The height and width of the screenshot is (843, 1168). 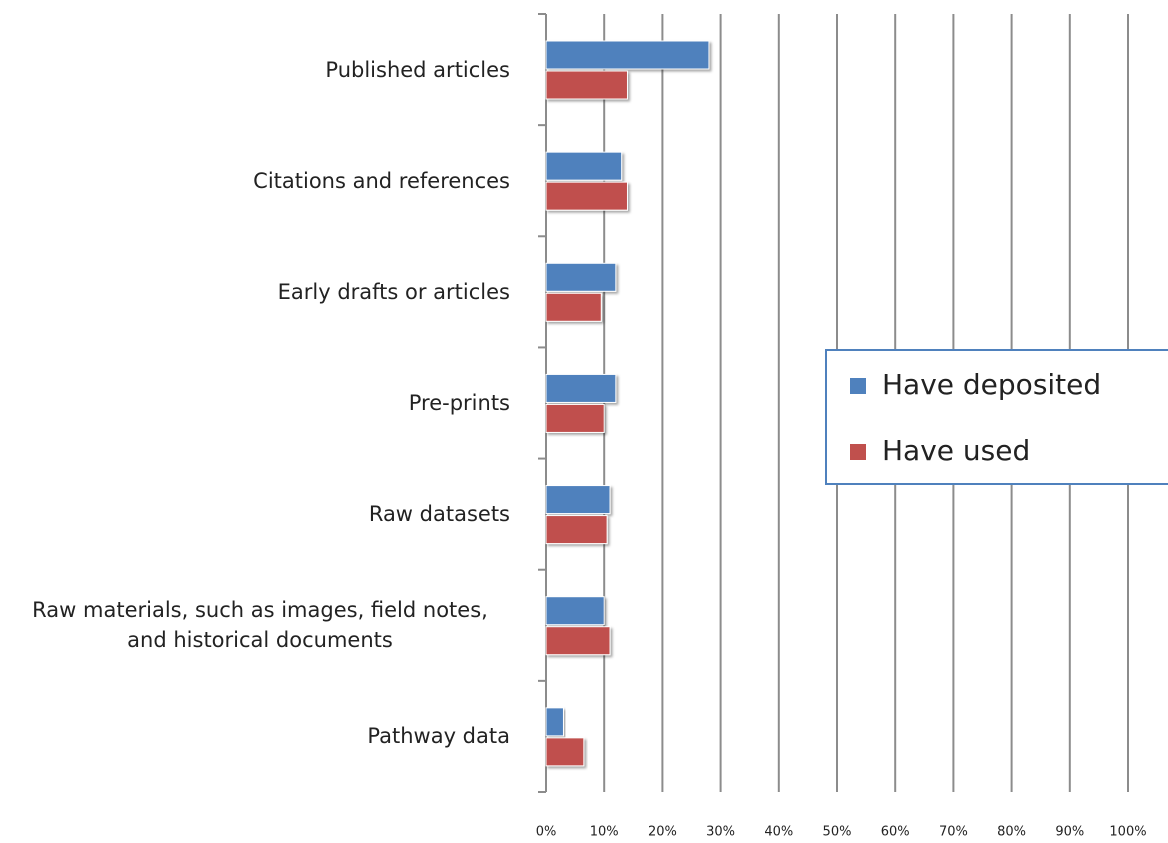 What do you see at coordinates (255, 514) in the screenshot?
I see `y-tick-label: Raw datasets` at bounding box center [255, 514].